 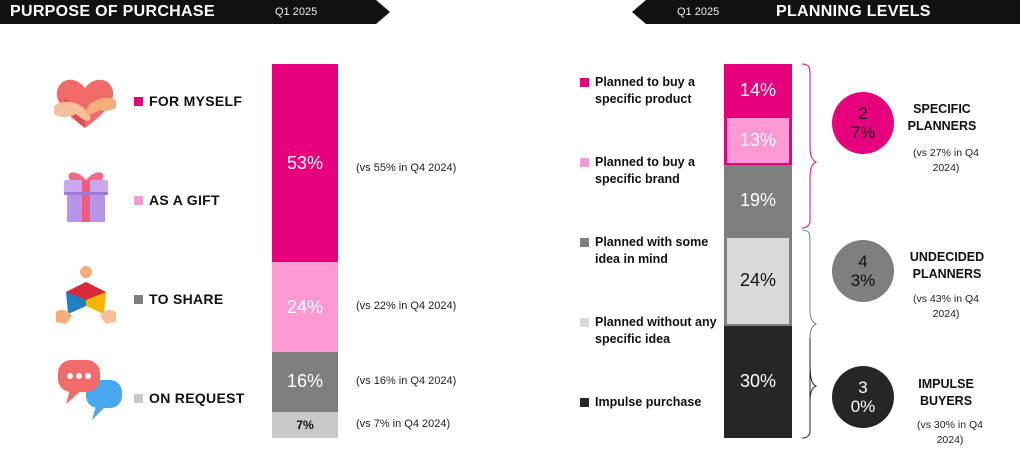 I want to click on group-circle-specific: 27%, so click(x=863, y=123).